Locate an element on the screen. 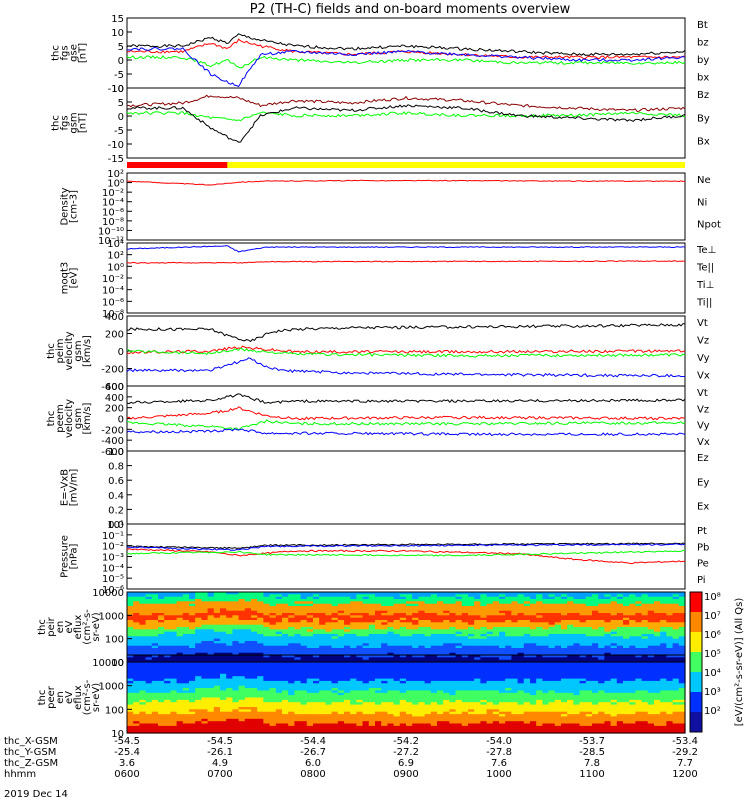  x-axis-value: 1200 is located at coordinates (684, 774).